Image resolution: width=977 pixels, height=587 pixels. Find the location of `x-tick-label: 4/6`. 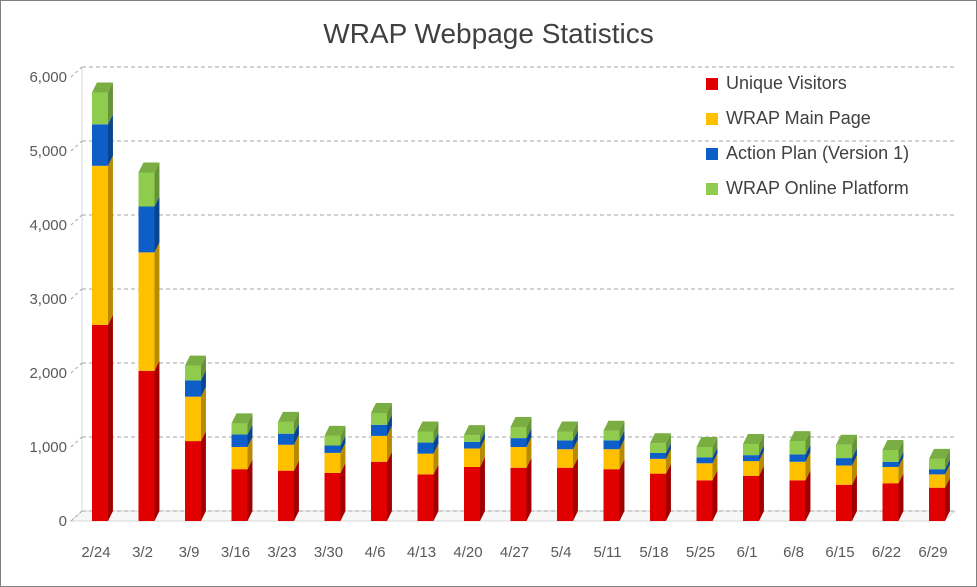

x-tick-label: 4/6 is located at coordinates (375, 552).